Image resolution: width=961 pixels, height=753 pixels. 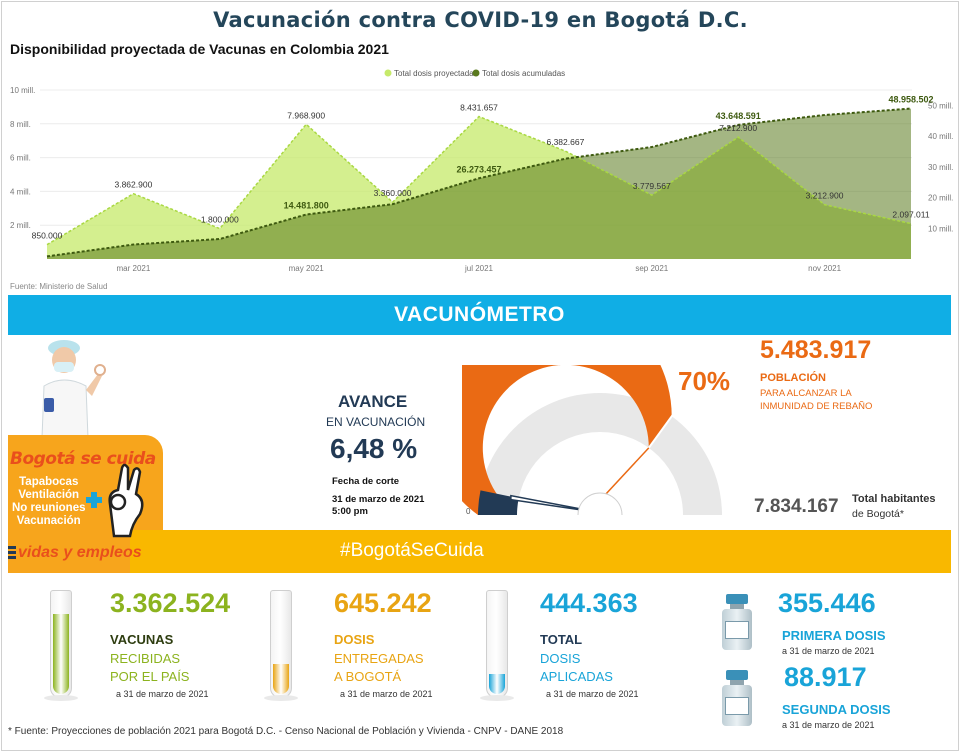 I want to click on vaccination-gauge, so click(x=592, y=440).